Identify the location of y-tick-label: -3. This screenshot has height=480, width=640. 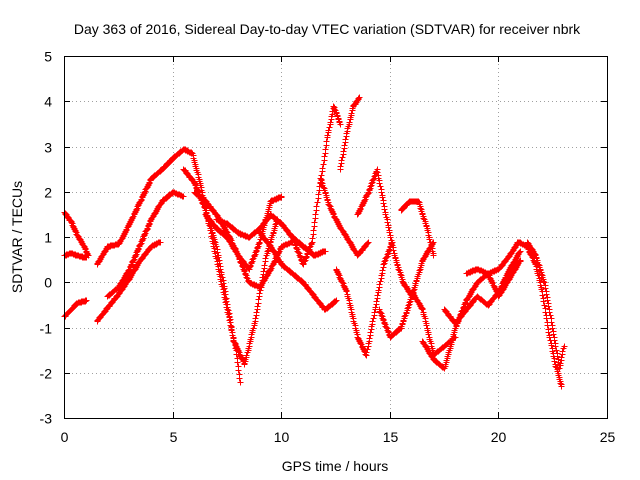
(46, 419).